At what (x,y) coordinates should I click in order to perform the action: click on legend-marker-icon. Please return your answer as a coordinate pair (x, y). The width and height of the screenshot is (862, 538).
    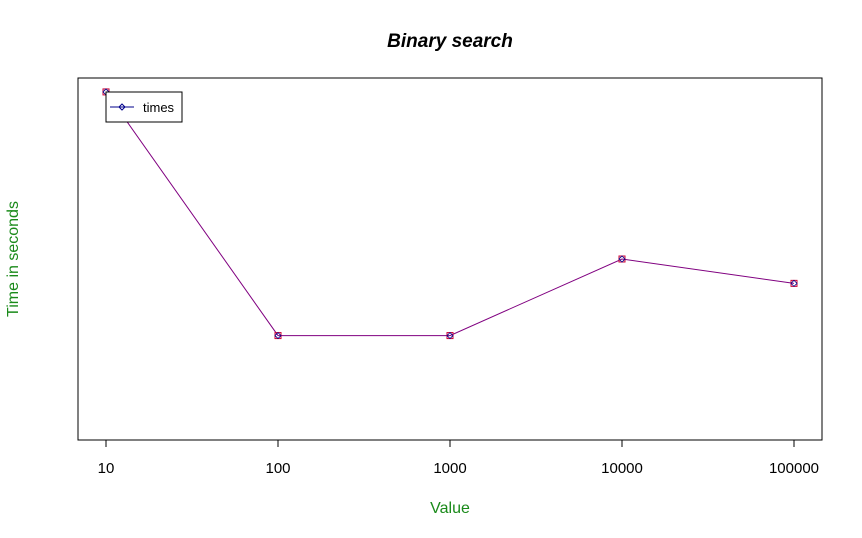
    Looking at the image, I should click on (122, 107).